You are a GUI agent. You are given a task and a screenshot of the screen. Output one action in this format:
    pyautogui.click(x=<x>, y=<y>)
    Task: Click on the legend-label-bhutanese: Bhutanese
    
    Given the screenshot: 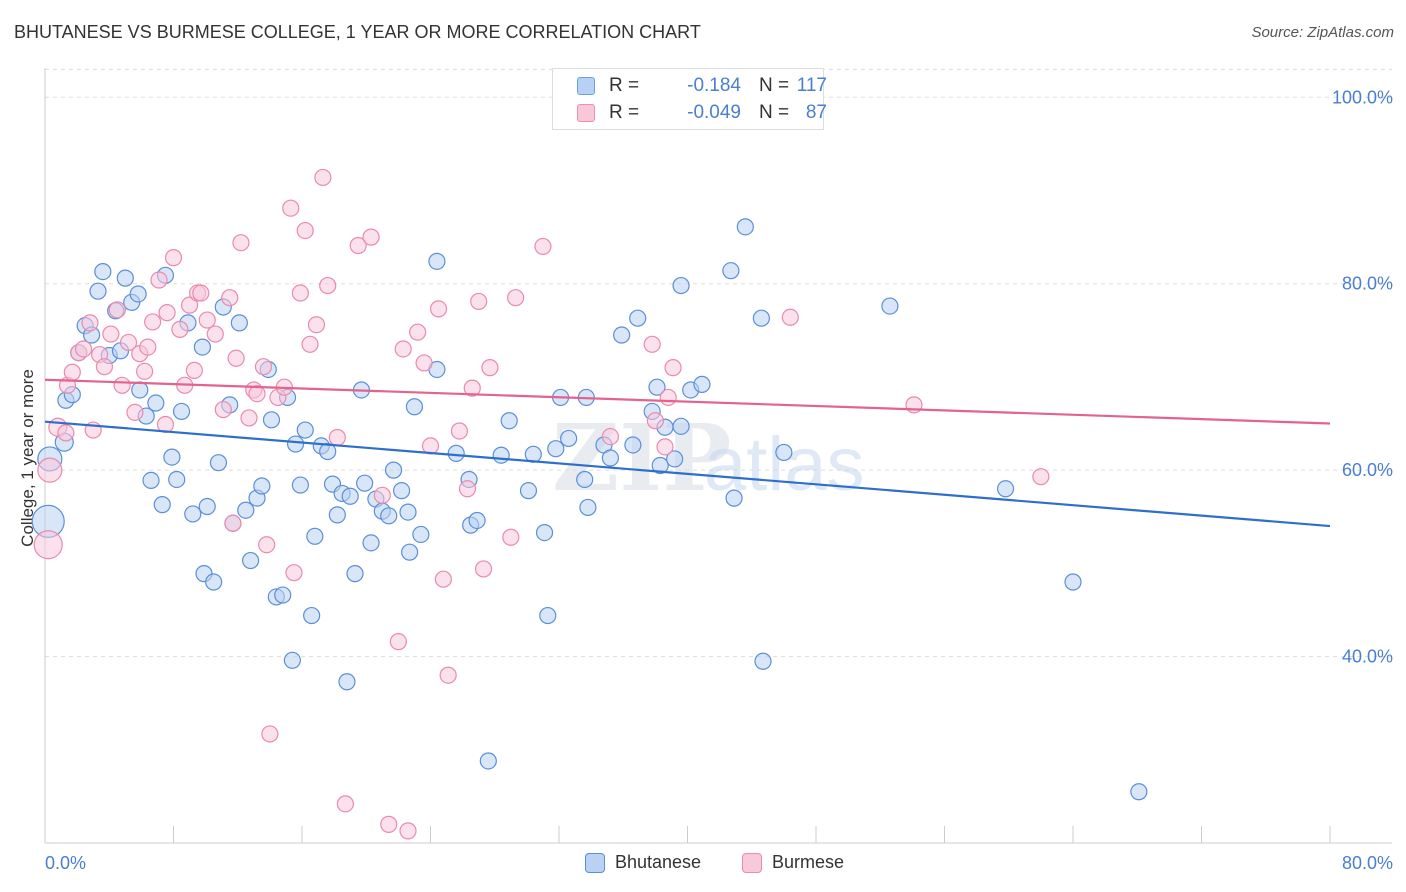 What is the action you would take?
    pyautogui.click(x=658, y=862)
    